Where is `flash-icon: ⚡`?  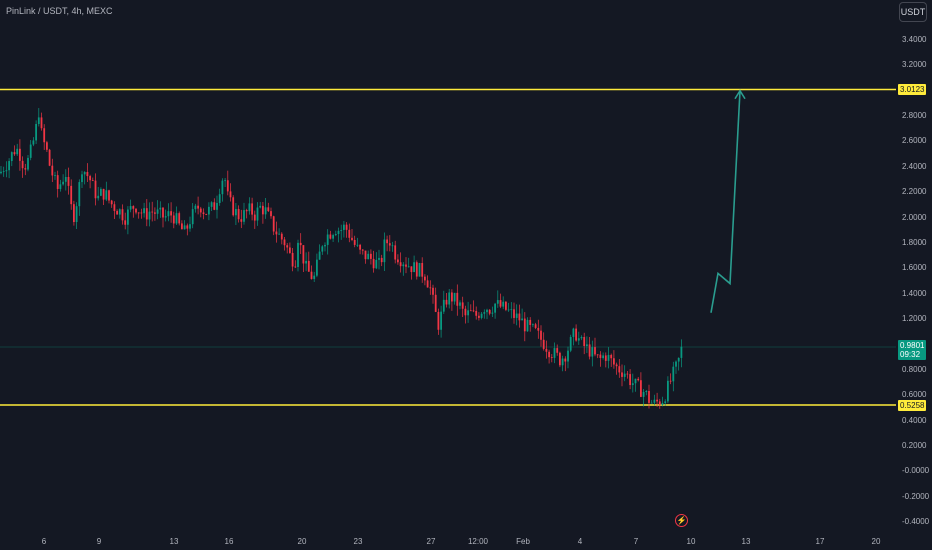
flash-icon: ⚡ is located at coordinates (681, 520).